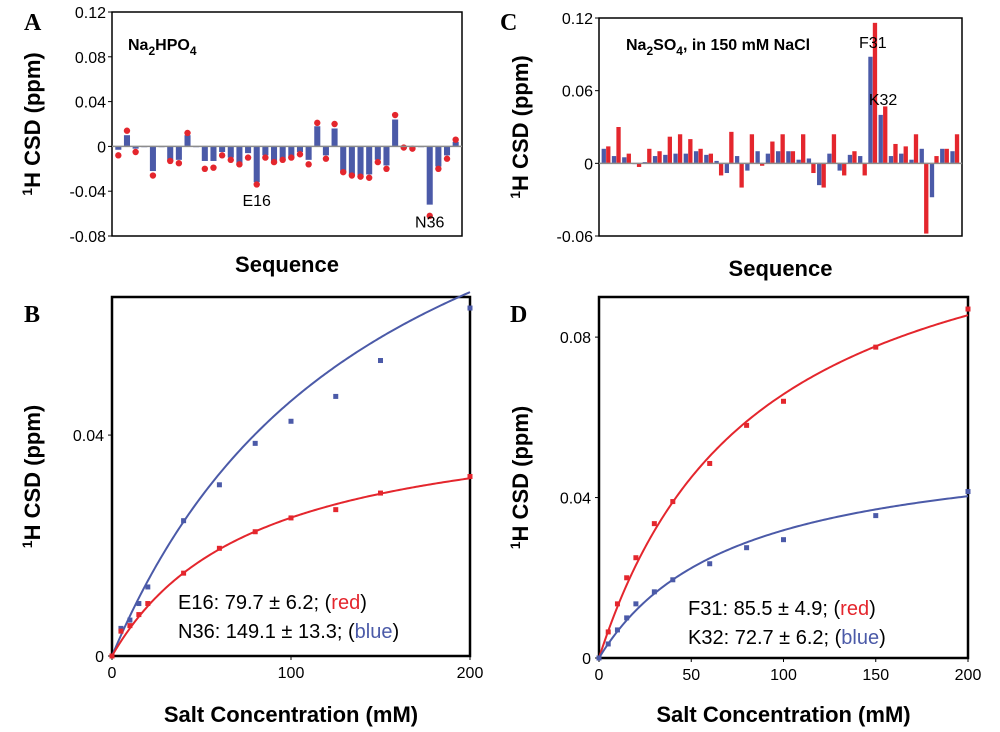 This screenshot has height=732, width=1000. I want to click on annotation-label: K32, so click(883, 100).